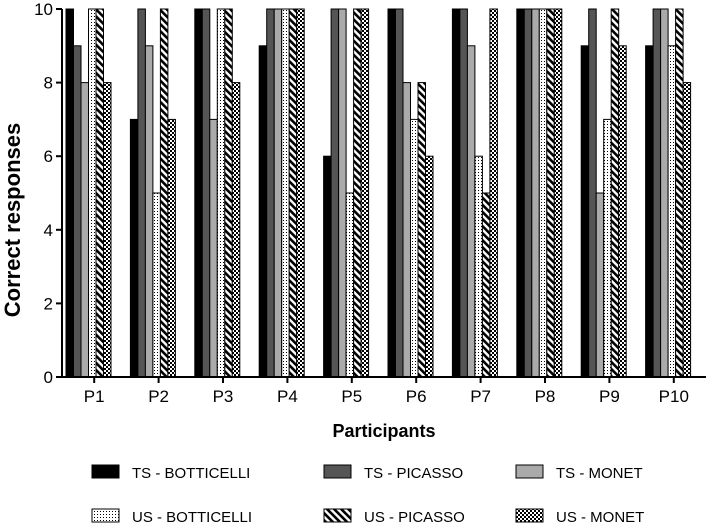 The height and width of the screenshot is (531, 709). I want to click on y-tick-label: 4, so click(48, 230).